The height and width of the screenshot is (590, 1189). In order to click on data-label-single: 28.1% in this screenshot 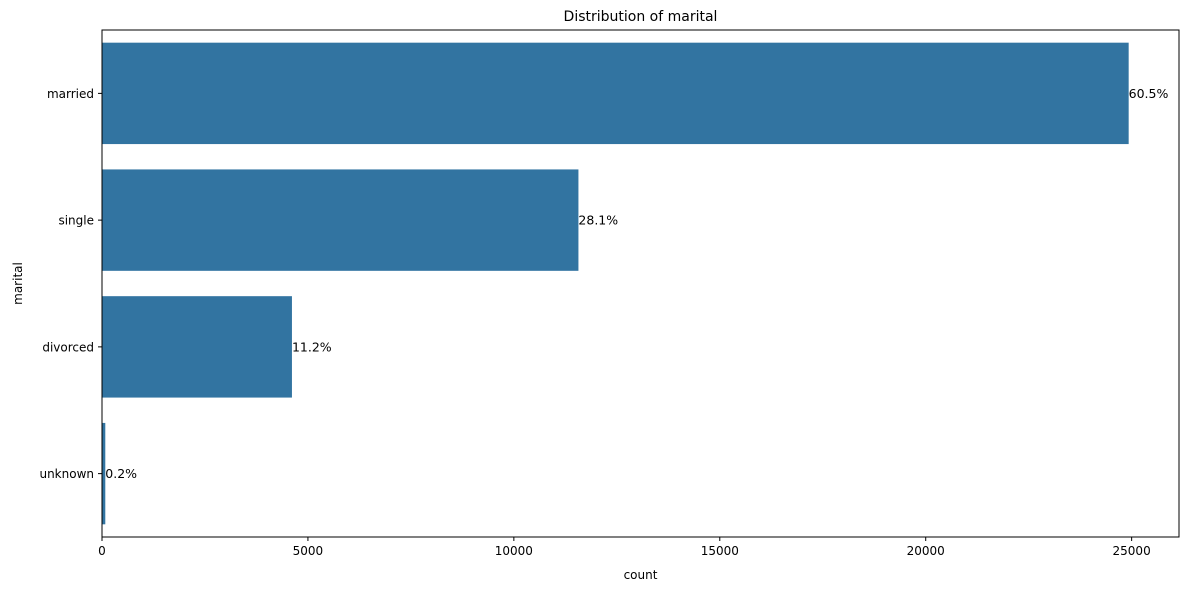, I will do `click(598, 220)`.